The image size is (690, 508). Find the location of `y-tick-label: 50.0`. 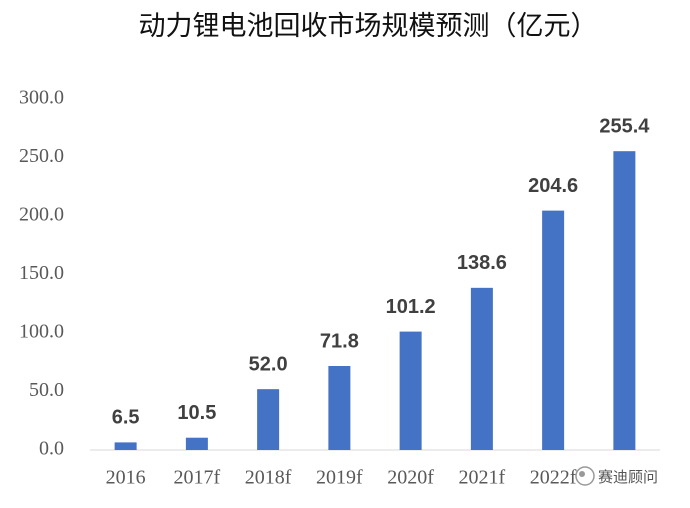

y-tick-label: 50.0 is located at coordinates (46, 390).